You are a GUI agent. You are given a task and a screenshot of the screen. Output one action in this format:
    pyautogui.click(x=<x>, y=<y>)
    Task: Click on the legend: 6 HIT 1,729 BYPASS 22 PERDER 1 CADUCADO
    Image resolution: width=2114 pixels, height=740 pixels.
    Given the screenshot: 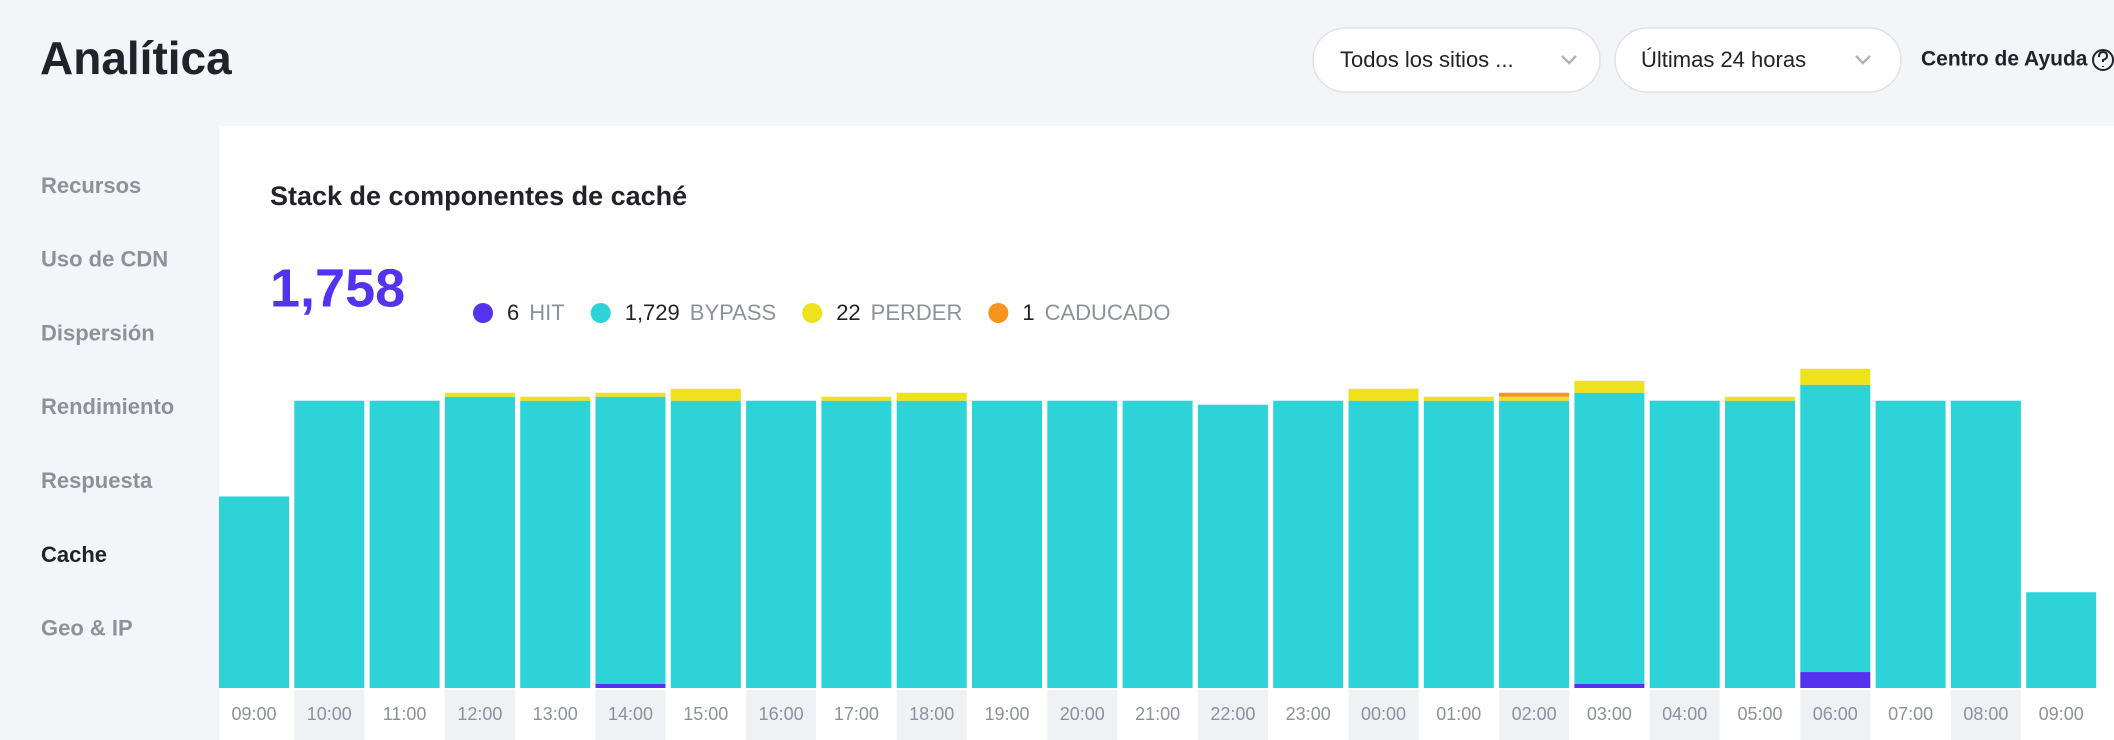 What is the action you would take?
    pyautogui.click(x=822, y=312)
    